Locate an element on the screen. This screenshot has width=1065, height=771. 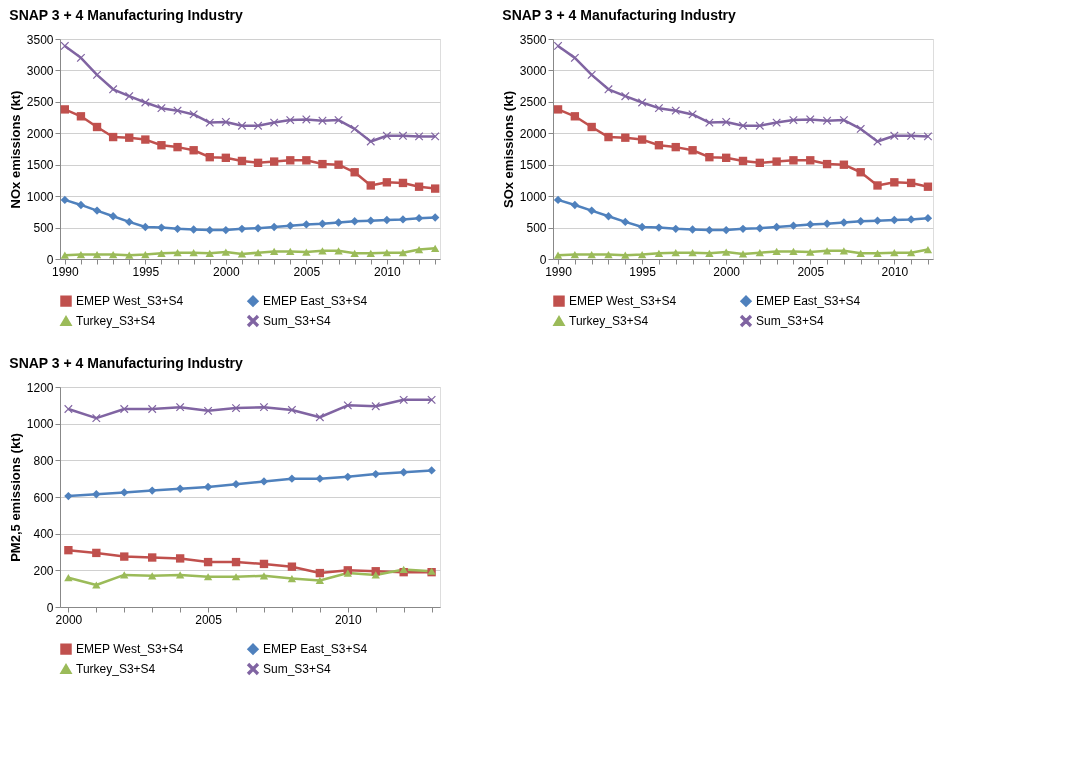
x-tick-label: 2000 is located at coordinates (227, 271).